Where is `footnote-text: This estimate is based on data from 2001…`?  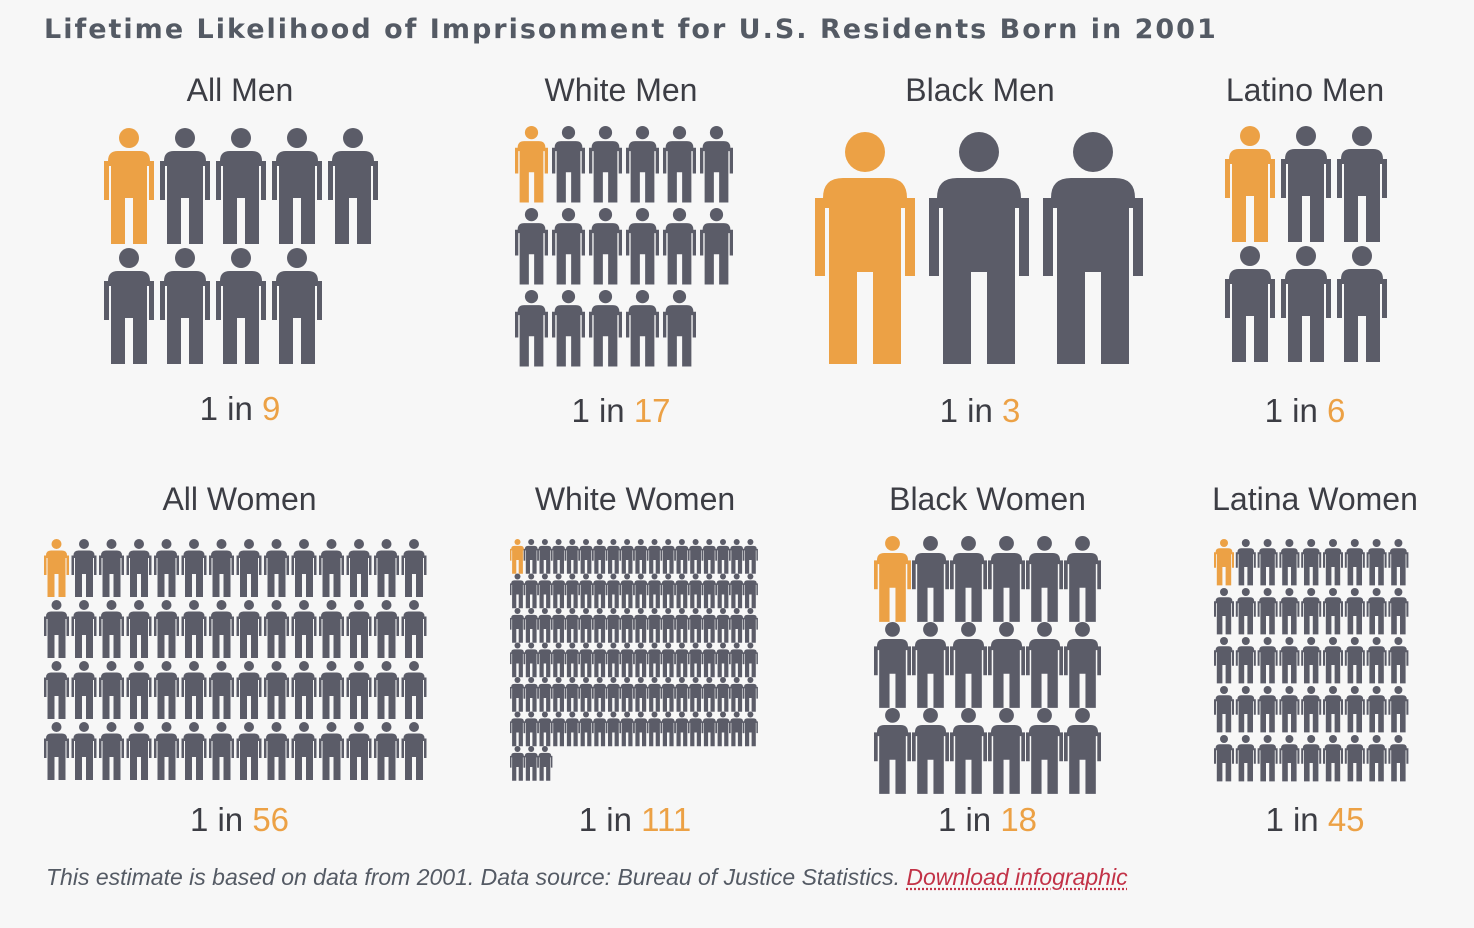 footnote-text: This estimate is based on data from 2001… is located at coordinates (476, 877).